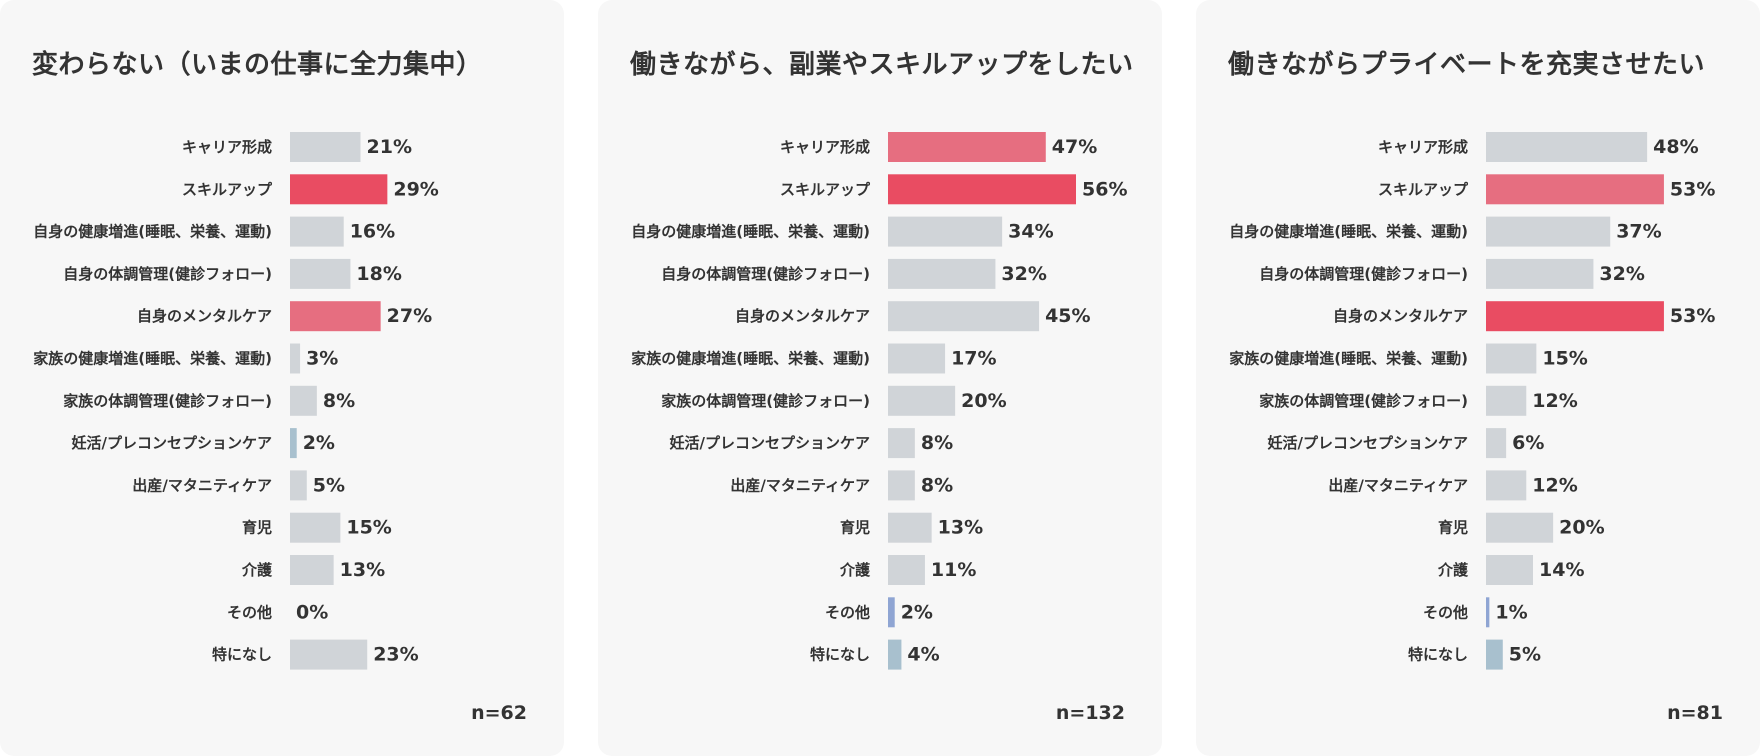 The height and width of the screenshot is (756, 1760). I want to click on data-label: 1%, so click(1511, 612).